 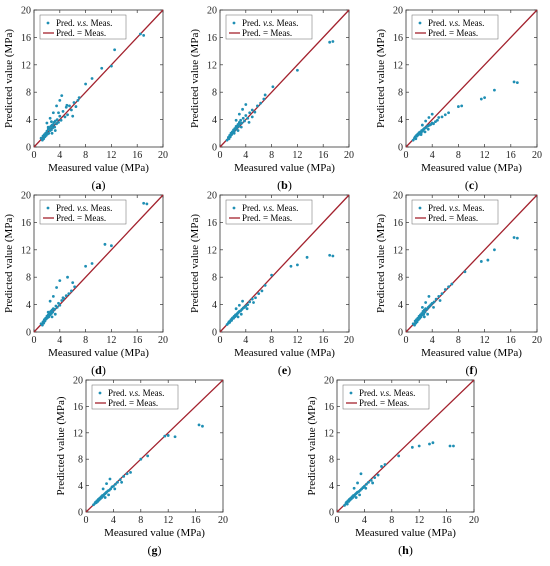 What do you see at coordinates (270, 23) in the screenshot?
I see `legend-label-points: Pred. v.s. Meas.` at bounding box center [270, 23].